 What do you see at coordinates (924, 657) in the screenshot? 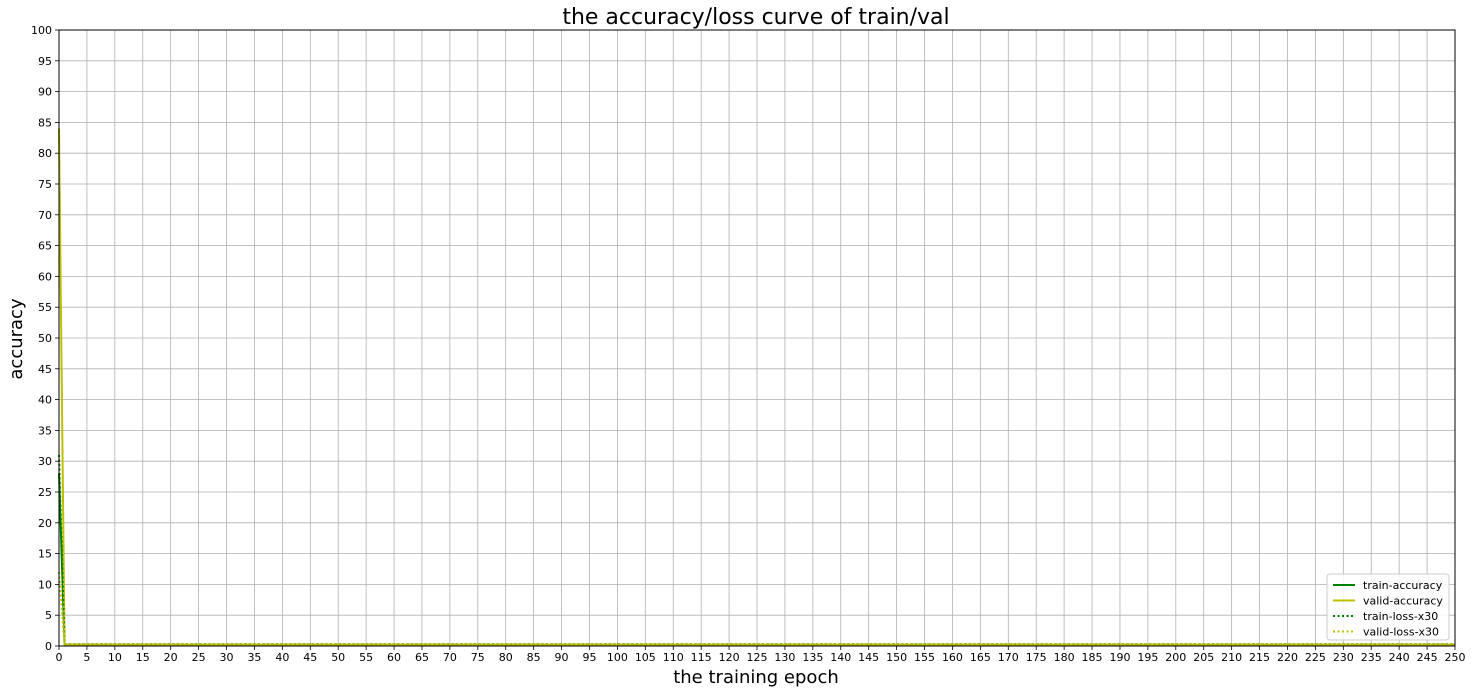
I see `x-tick-label: 155` at bounding box center [924, 657].